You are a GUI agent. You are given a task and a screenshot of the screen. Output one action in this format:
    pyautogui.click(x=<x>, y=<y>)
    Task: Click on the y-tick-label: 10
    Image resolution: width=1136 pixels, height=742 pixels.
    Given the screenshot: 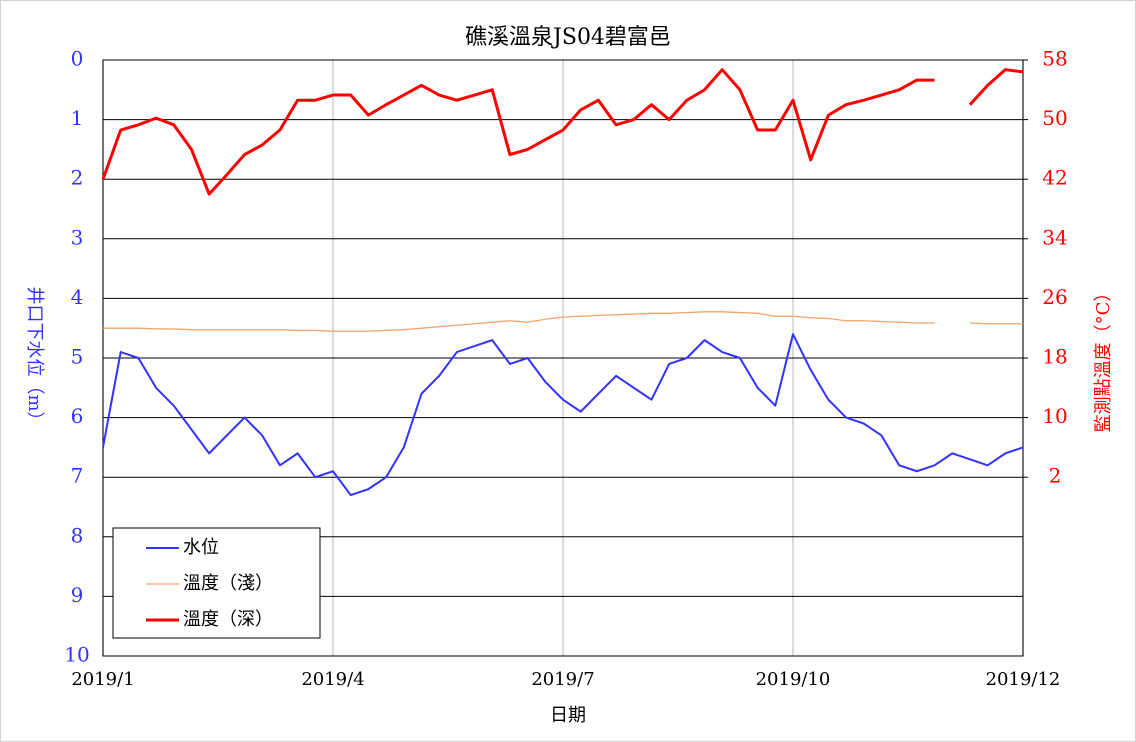 What is the action you would take?
    pyautogui.click(x=76, y=655)
    